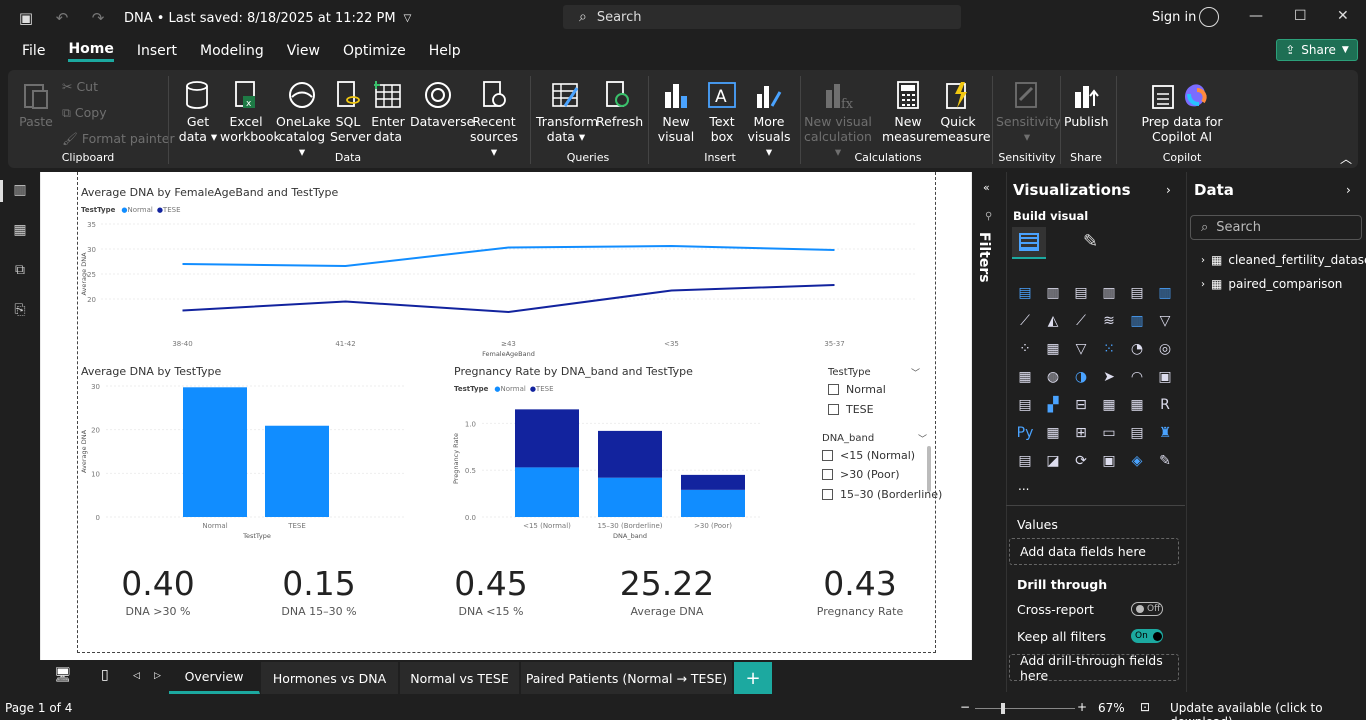 Image resolution: width=1366 pixels, height=720 pixels. Describe the element at coordinates (861, 474) in the screenshot. I see `slicer-item-gt30: >30 (Poor)` at that location.